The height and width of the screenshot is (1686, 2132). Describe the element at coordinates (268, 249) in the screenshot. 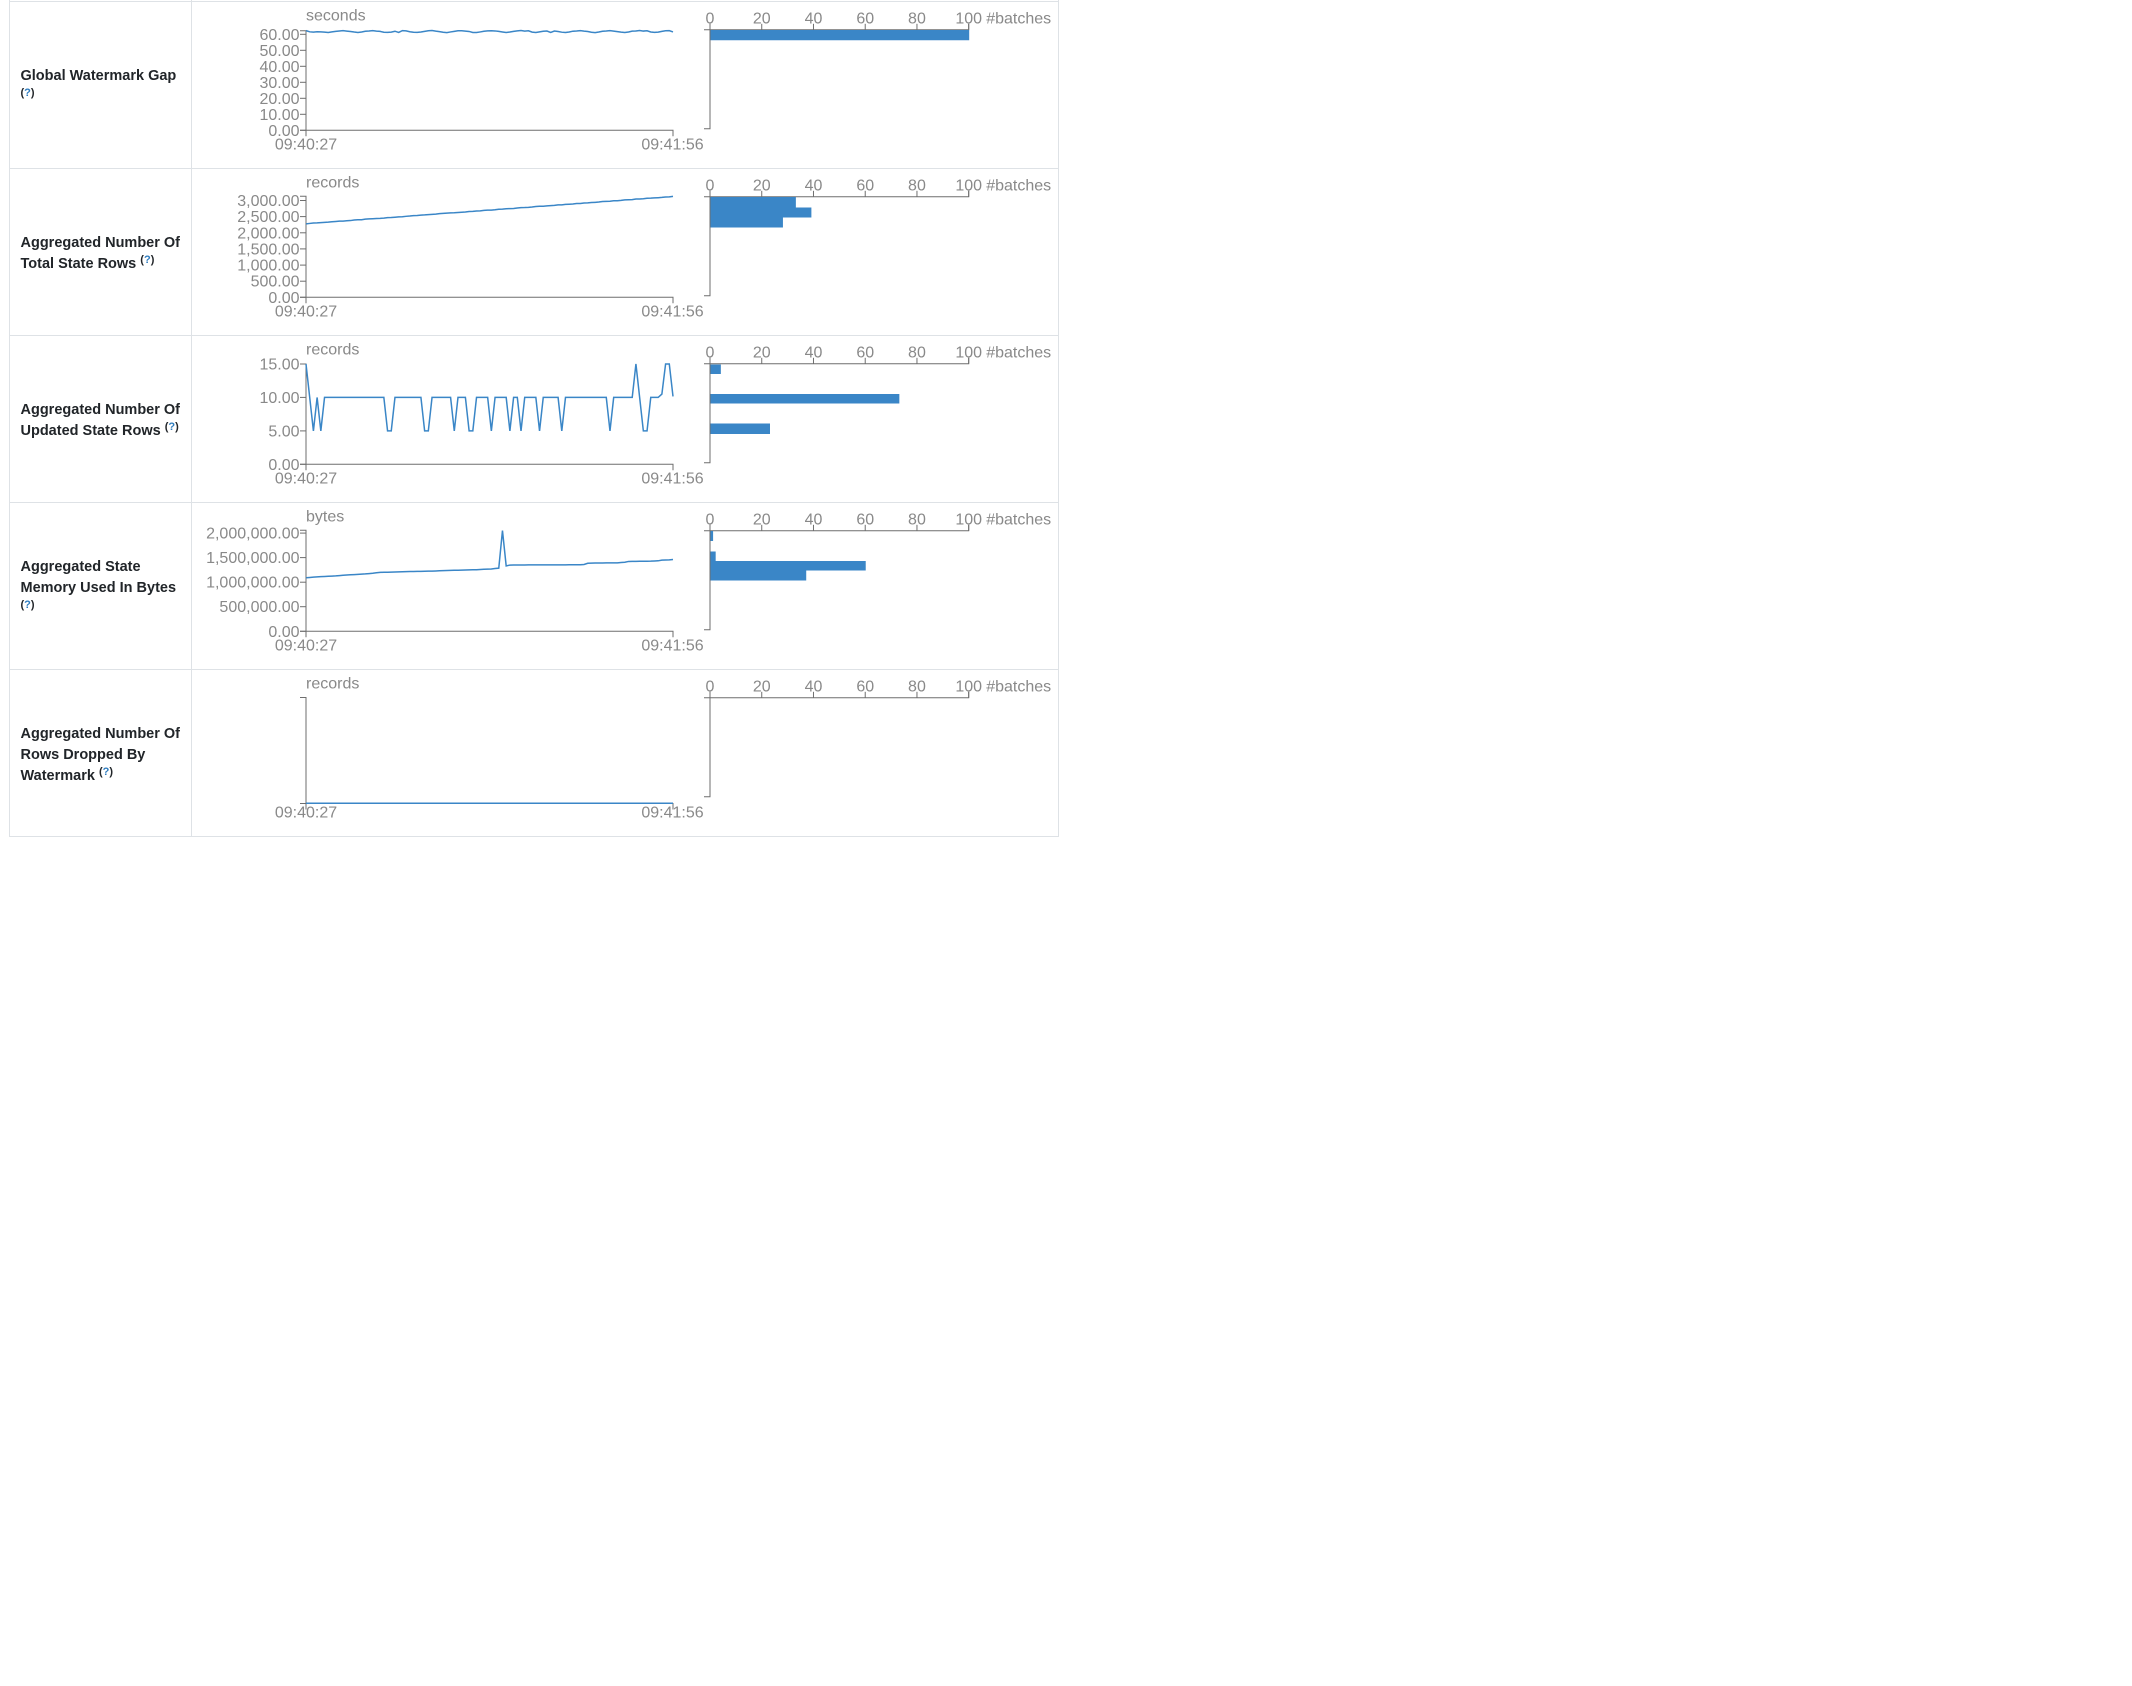

I see `svg-text: 1,500.00` at that location.